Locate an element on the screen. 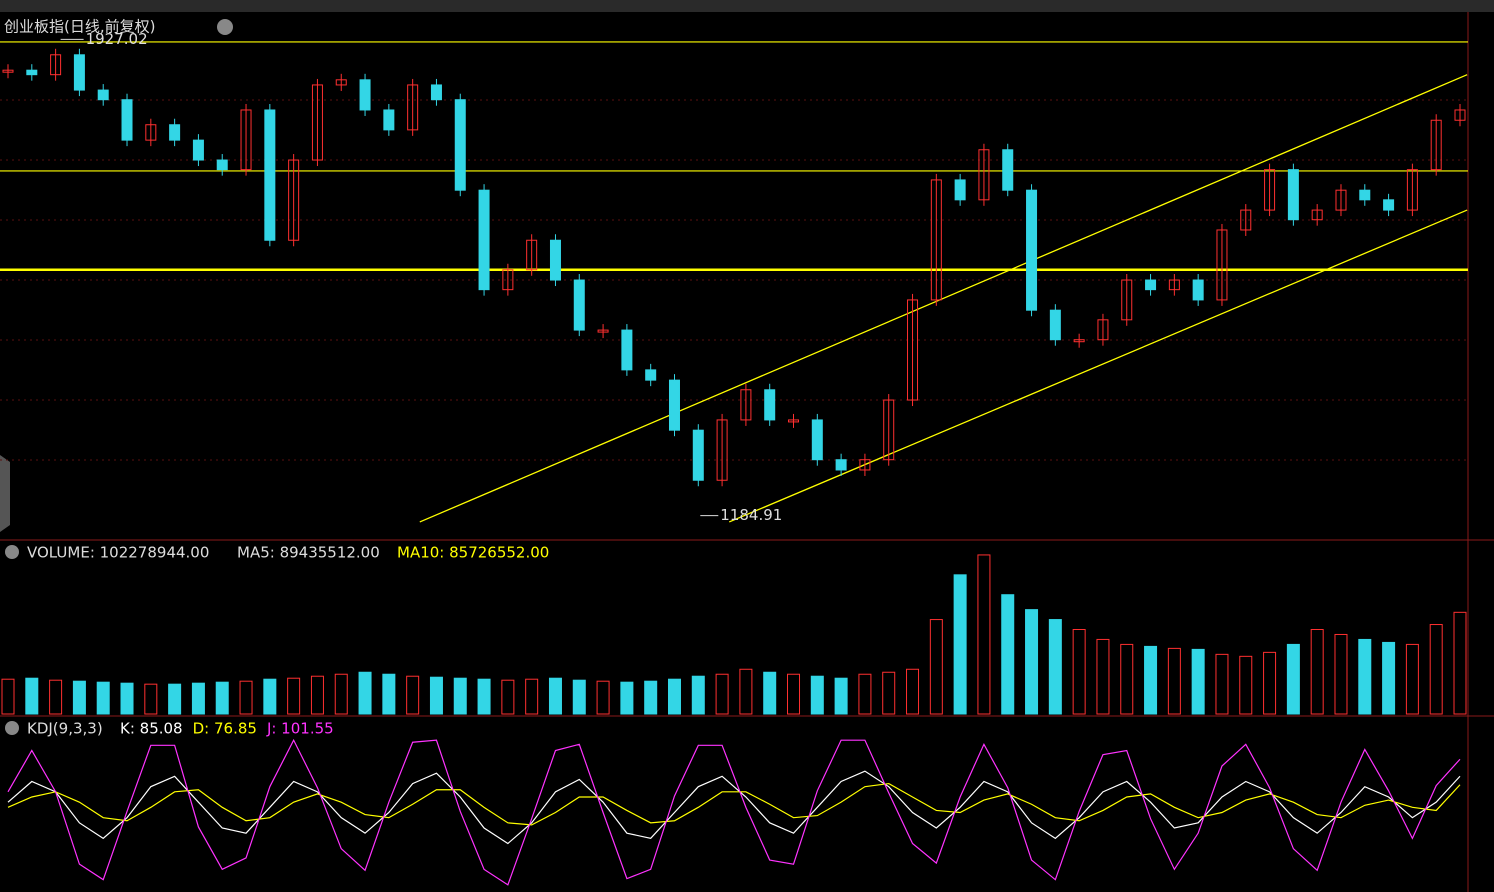 The width and height of the screenshot is (1494, 892). ma5-label: MA5: 89435512.00 is located at coordinates (308, 553).